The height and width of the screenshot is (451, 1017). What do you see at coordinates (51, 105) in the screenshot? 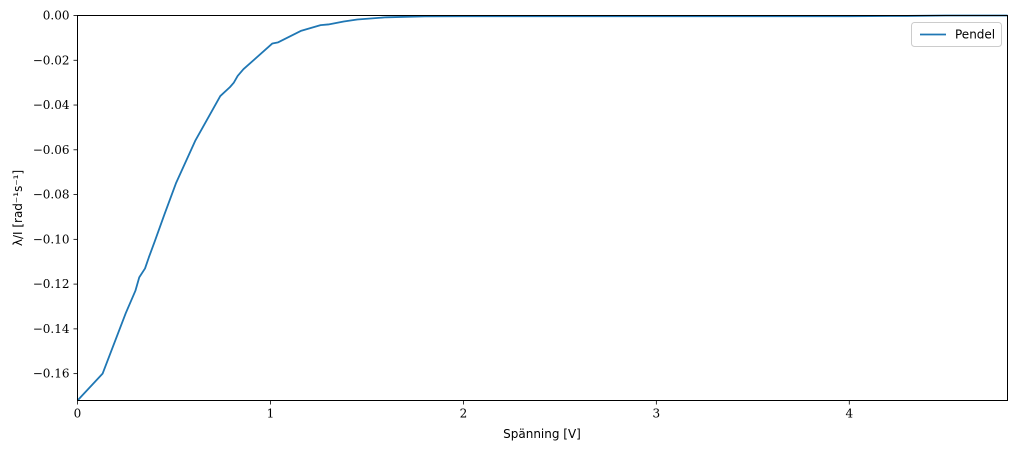
I see `y-tick-label: −0.04` at bounding box center [51, 105].